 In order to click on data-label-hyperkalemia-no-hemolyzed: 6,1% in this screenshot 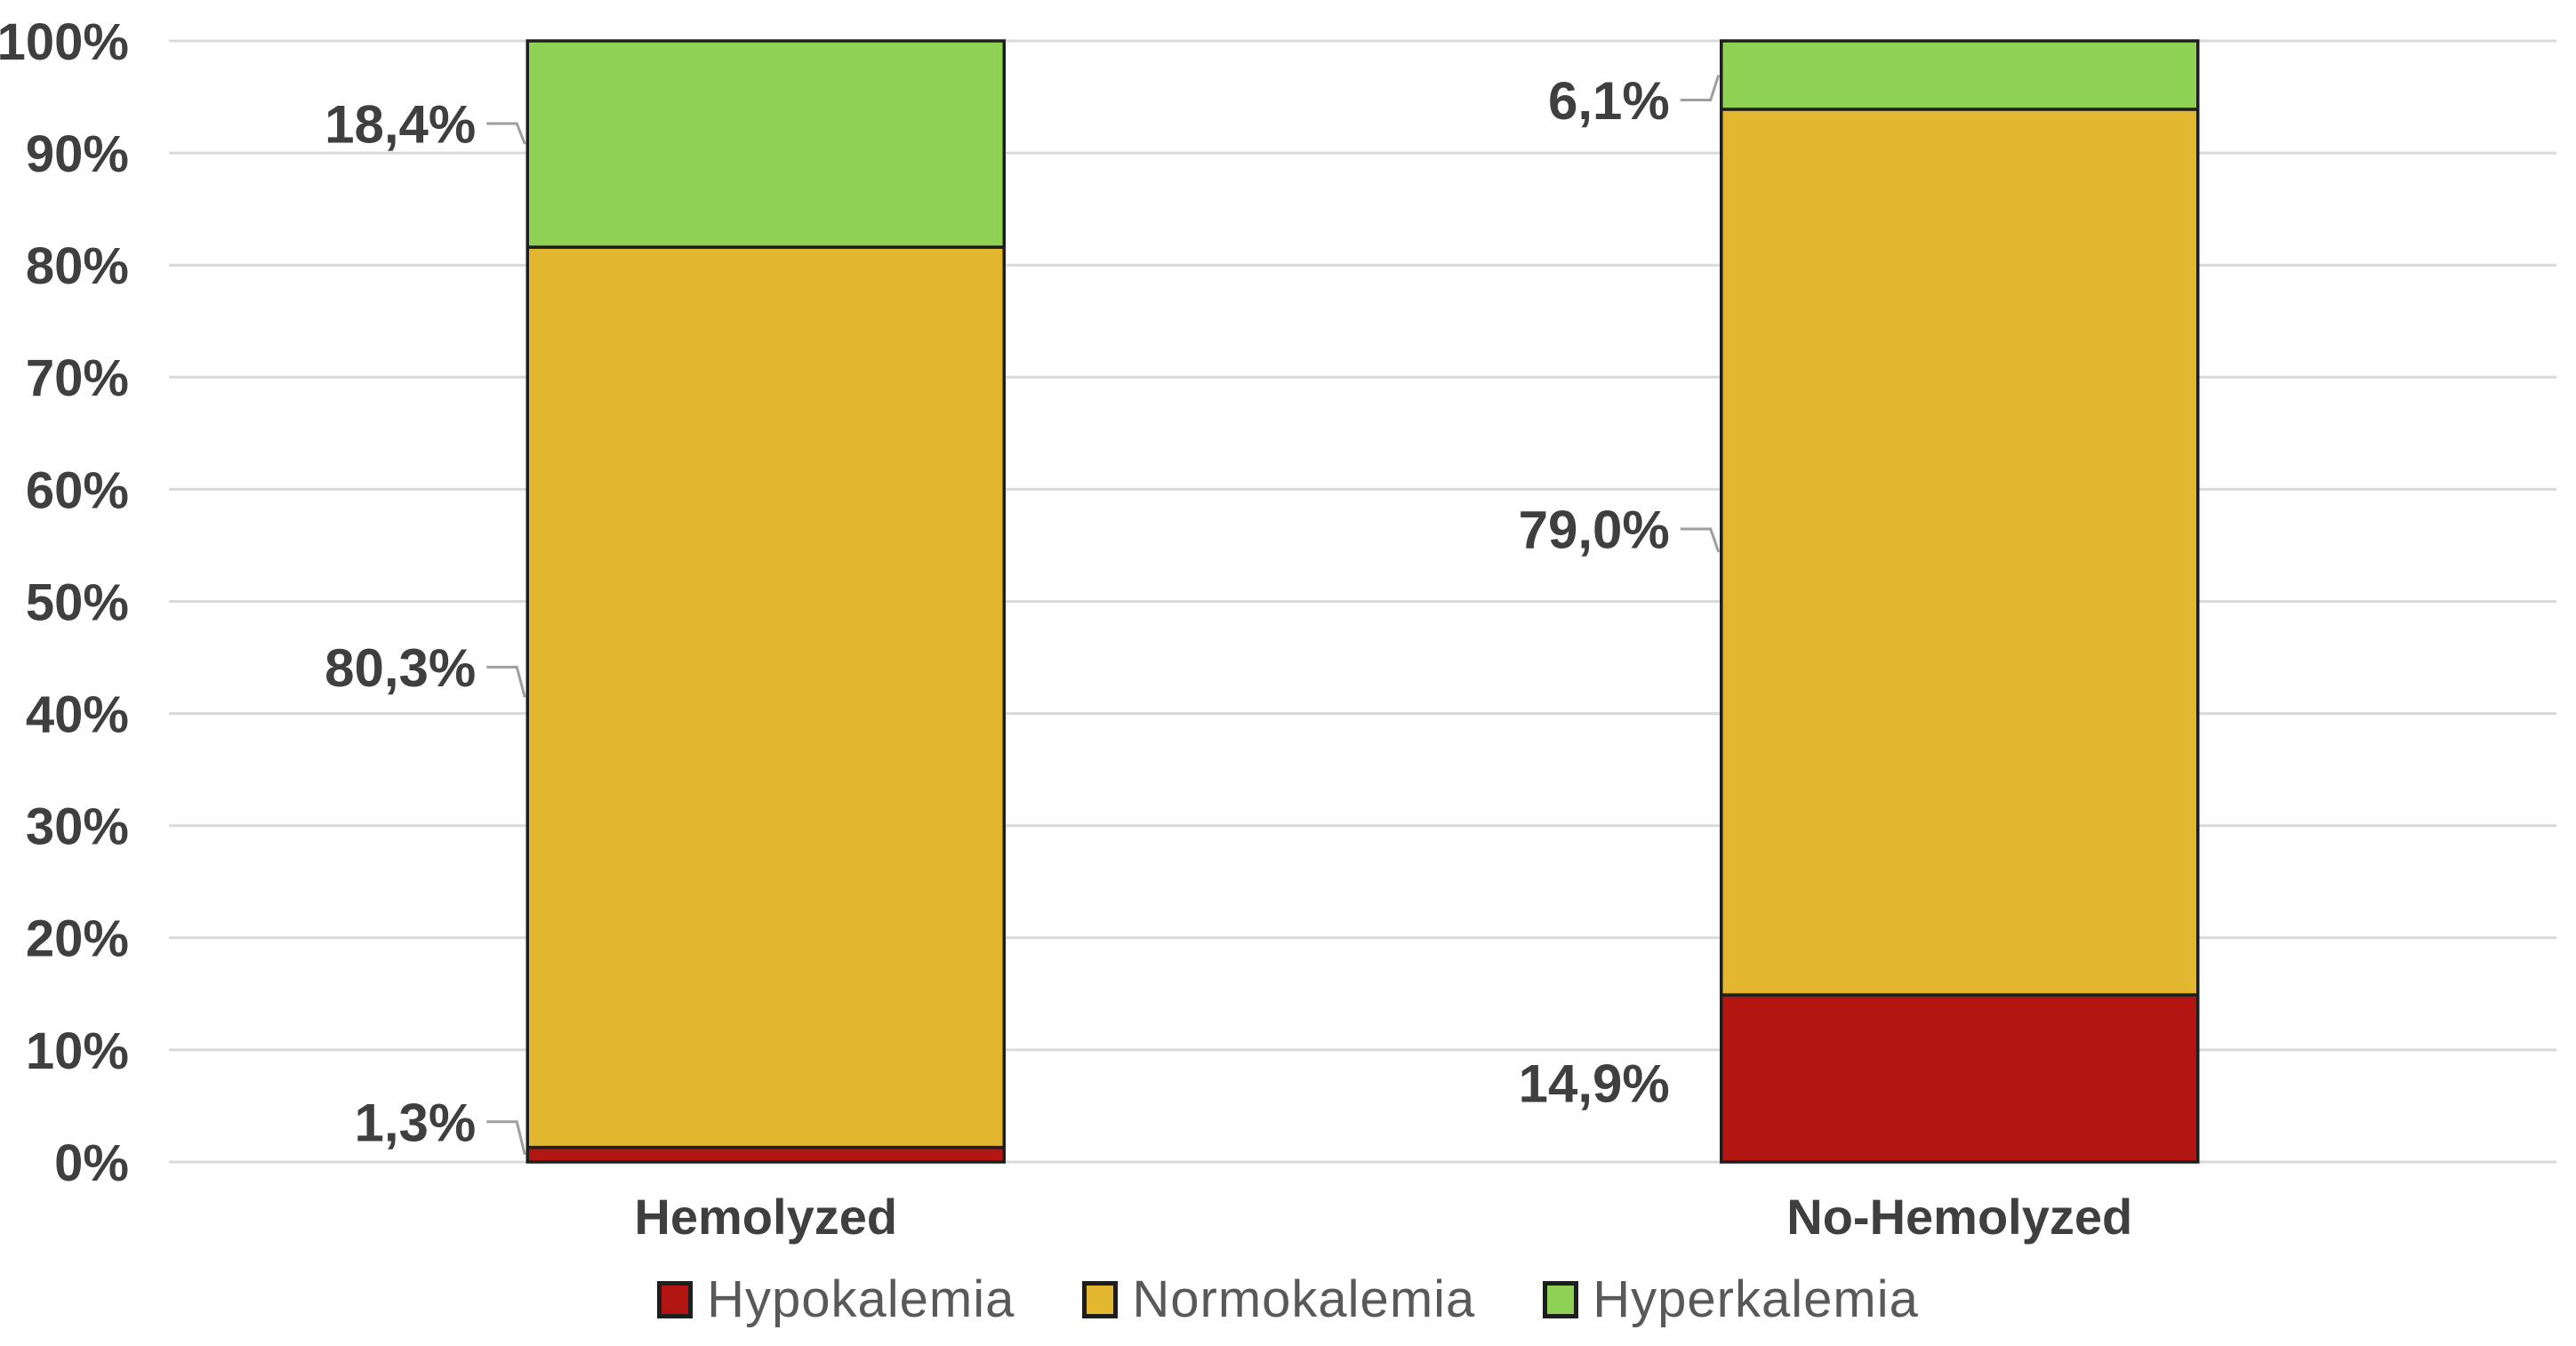, I will do `click(1609, 101)`.